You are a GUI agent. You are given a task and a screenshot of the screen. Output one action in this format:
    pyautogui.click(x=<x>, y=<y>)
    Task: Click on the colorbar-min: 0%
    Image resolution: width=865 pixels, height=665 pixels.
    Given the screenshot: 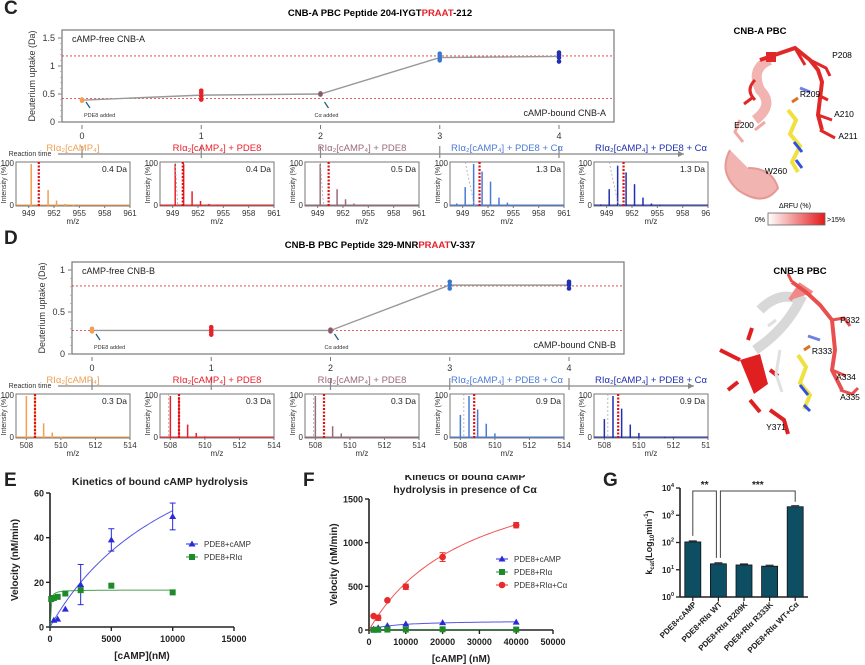 What is the action you would take?
    pyautogui.click(x=760, y=220)
    